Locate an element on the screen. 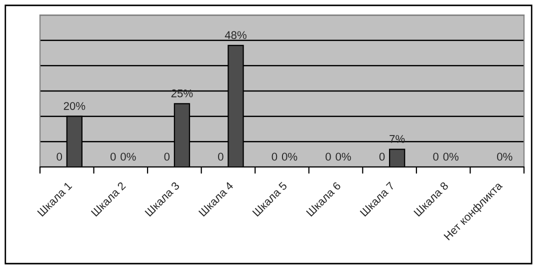  data-label: 48% is located at coordinates (235, 35).